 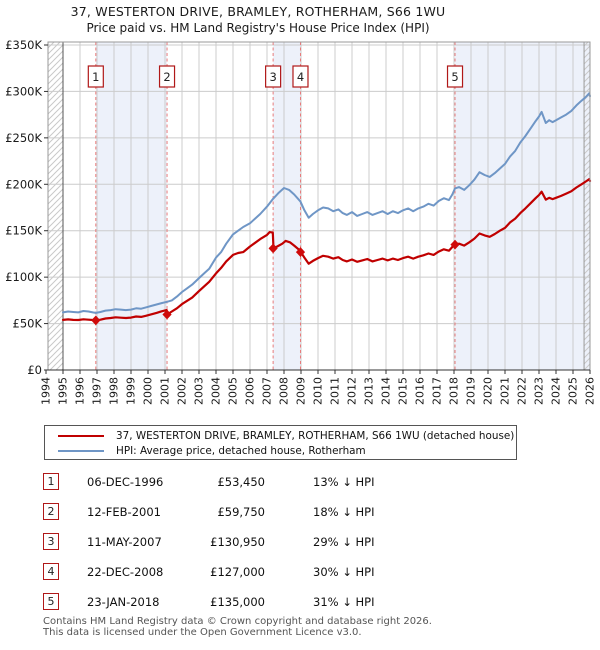 I want to click on x-axis-label: 2001, so click(x=165, y=391).